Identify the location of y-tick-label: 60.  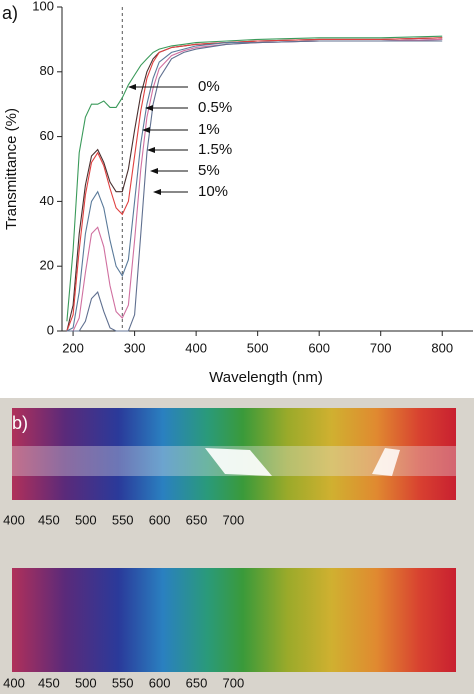
(47, 135).